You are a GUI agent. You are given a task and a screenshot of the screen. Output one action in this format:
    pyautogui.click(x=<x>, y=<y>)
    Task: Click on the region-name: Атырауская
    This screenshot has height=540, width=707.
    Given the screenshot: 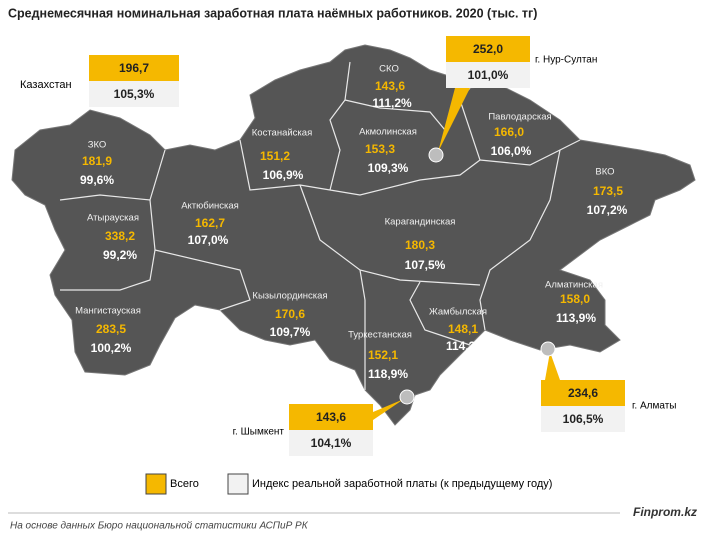 What is the action you would take?
    pyautogui.click(x=113, y=218)
    